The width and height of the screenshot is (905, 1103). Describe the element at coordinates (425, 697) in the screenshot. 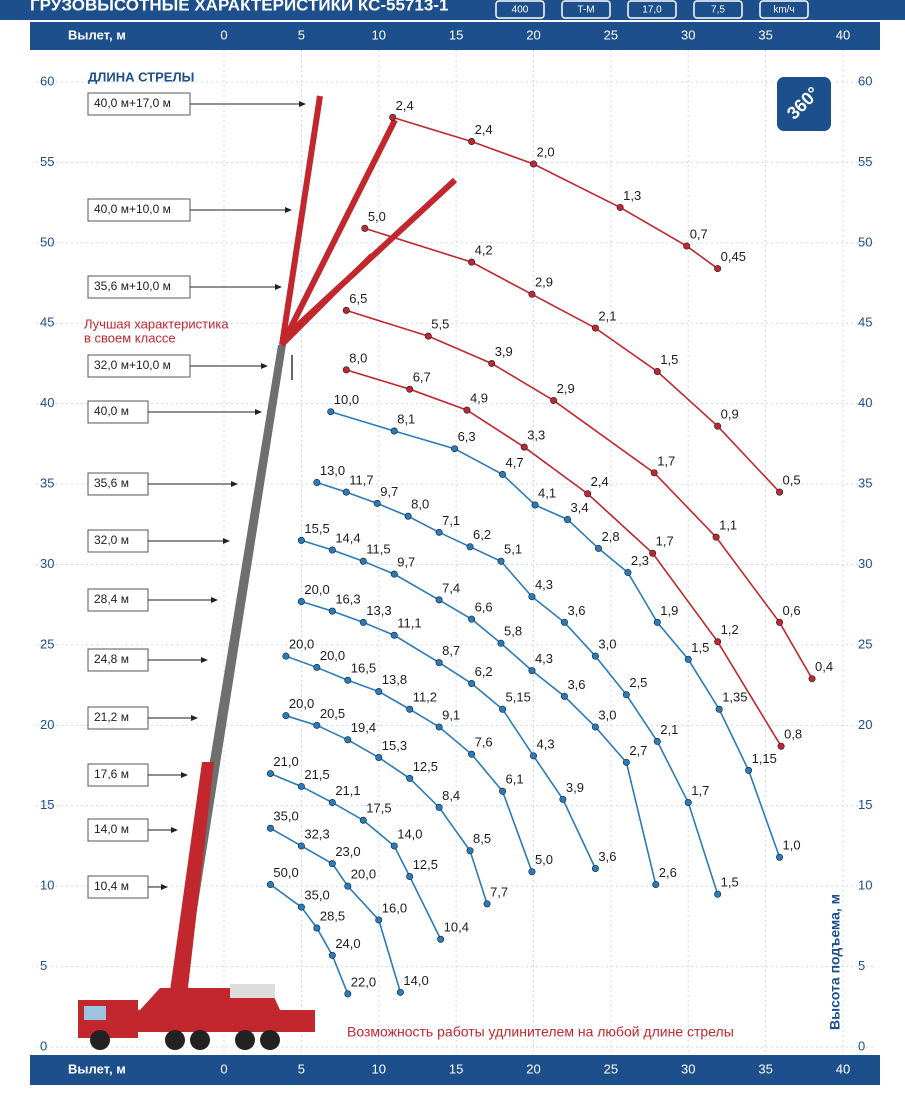

I see `load-label: 11,2` at that location.